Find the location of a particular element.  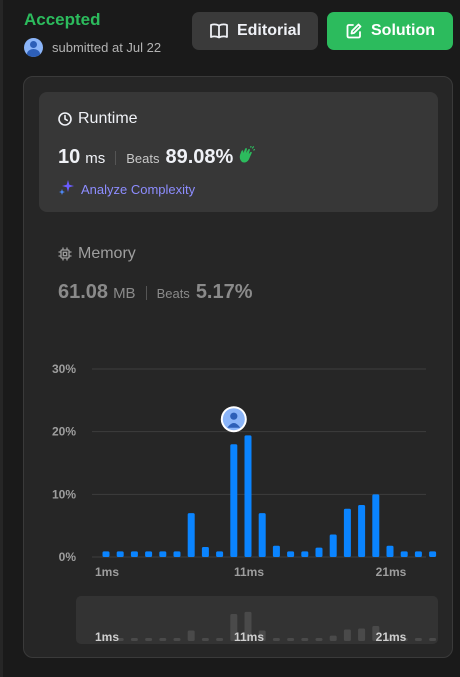

memory-stats: 61.08 MB Beats 5.17% is located at coordinates (155, 292).